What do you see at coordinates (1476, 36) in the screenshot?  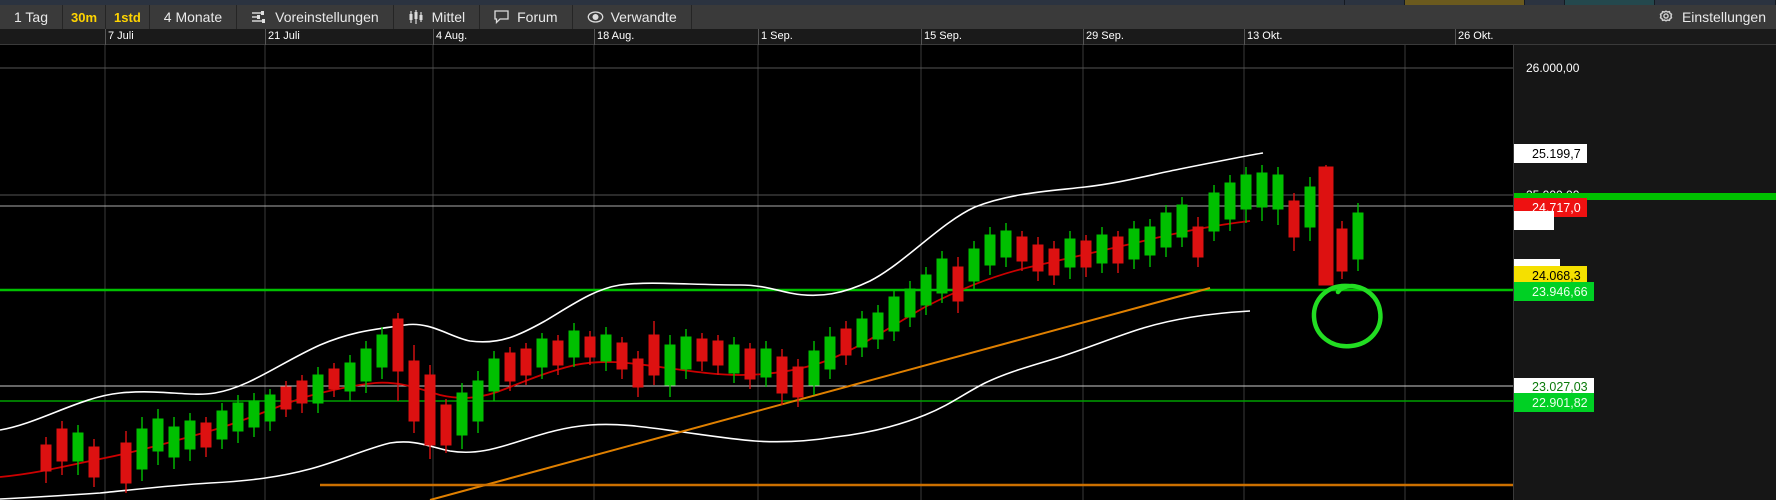 I see `date-label-26-okt: 26 Okt.` at bounding box center [1476, 36].